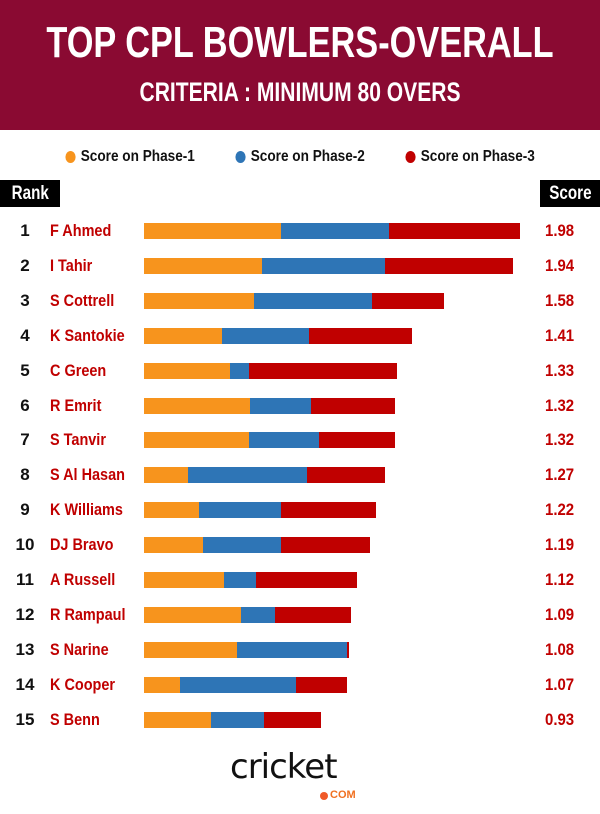 Image resolution: width=600 pixels, height=814 pixels. What do you see at coordinates (83, 579) in the screenshot?
I see `bowler-name: A Russell` at bounding box center [83, 579].